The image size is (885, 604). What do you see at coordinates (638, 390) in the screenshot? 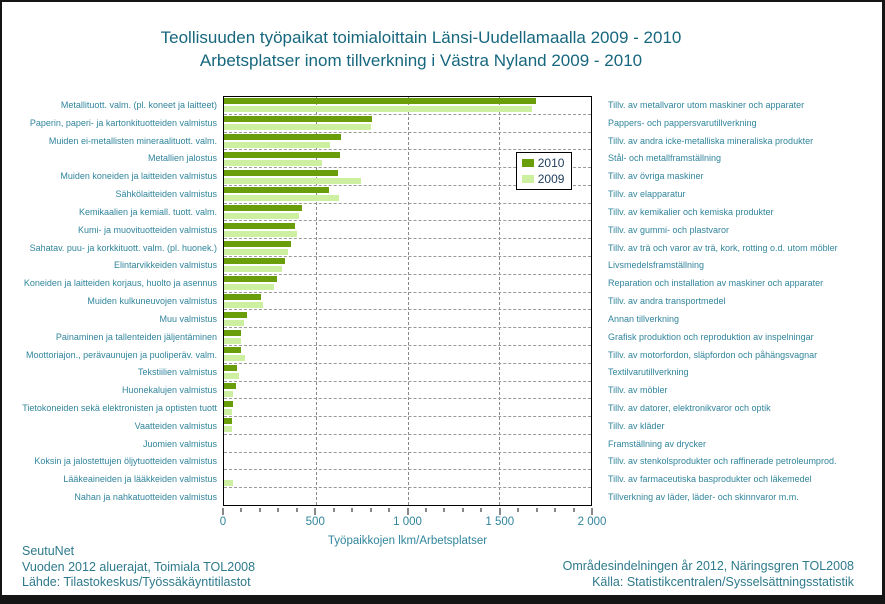
I see `category-label-sv: Tillv. av möbler` at bounding box center [638, 390].